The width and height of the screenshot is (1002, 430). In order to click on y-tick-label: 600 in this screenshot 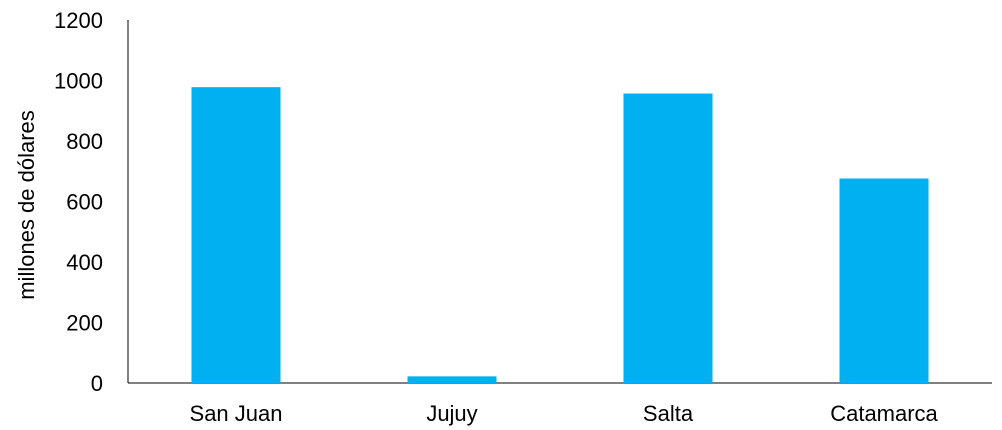, I will do `click(84, 202)`.